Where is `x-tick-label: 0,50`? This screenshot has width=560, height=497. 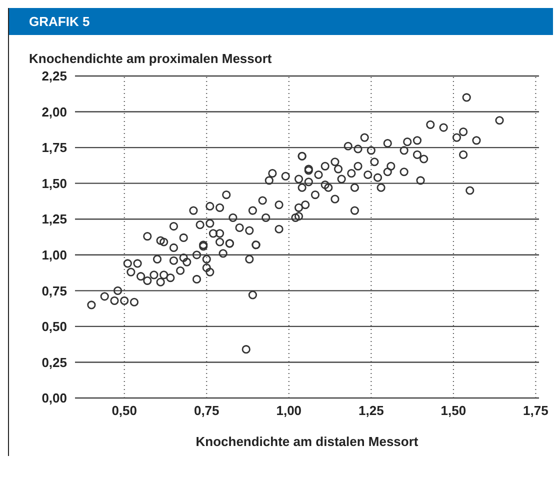
x-tick-label: 0,50 is located at coordinates (125, 410).